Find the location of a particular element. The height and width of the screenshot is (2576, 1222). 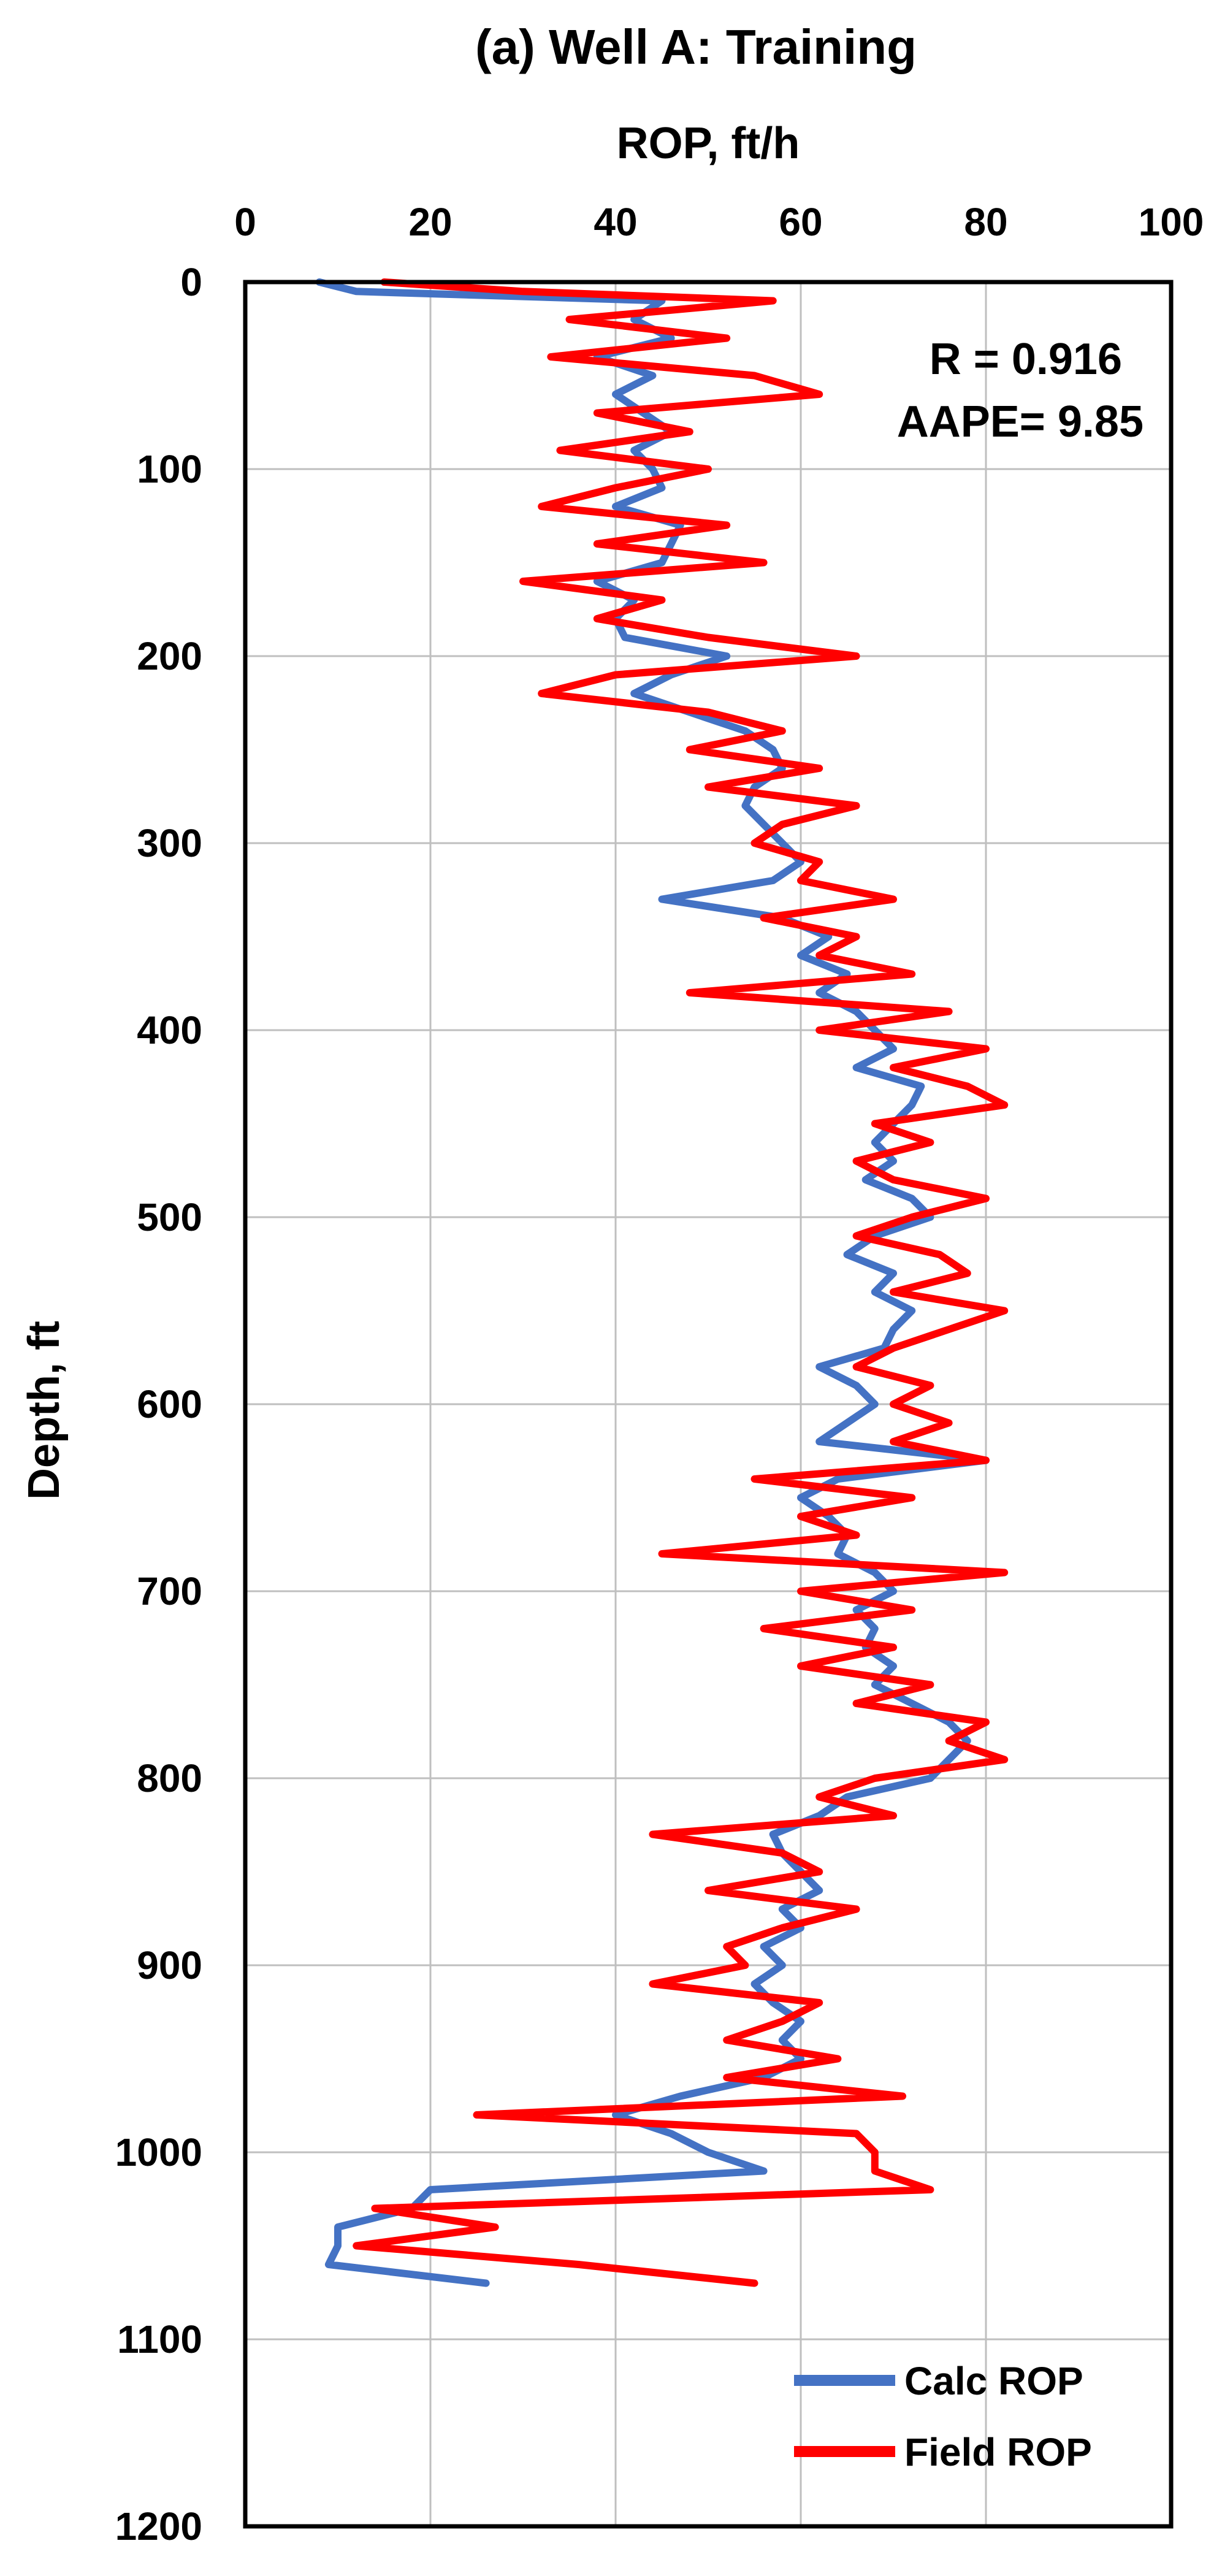

r-annotation: R = 0.916 is located at coordinates (1026, 359).